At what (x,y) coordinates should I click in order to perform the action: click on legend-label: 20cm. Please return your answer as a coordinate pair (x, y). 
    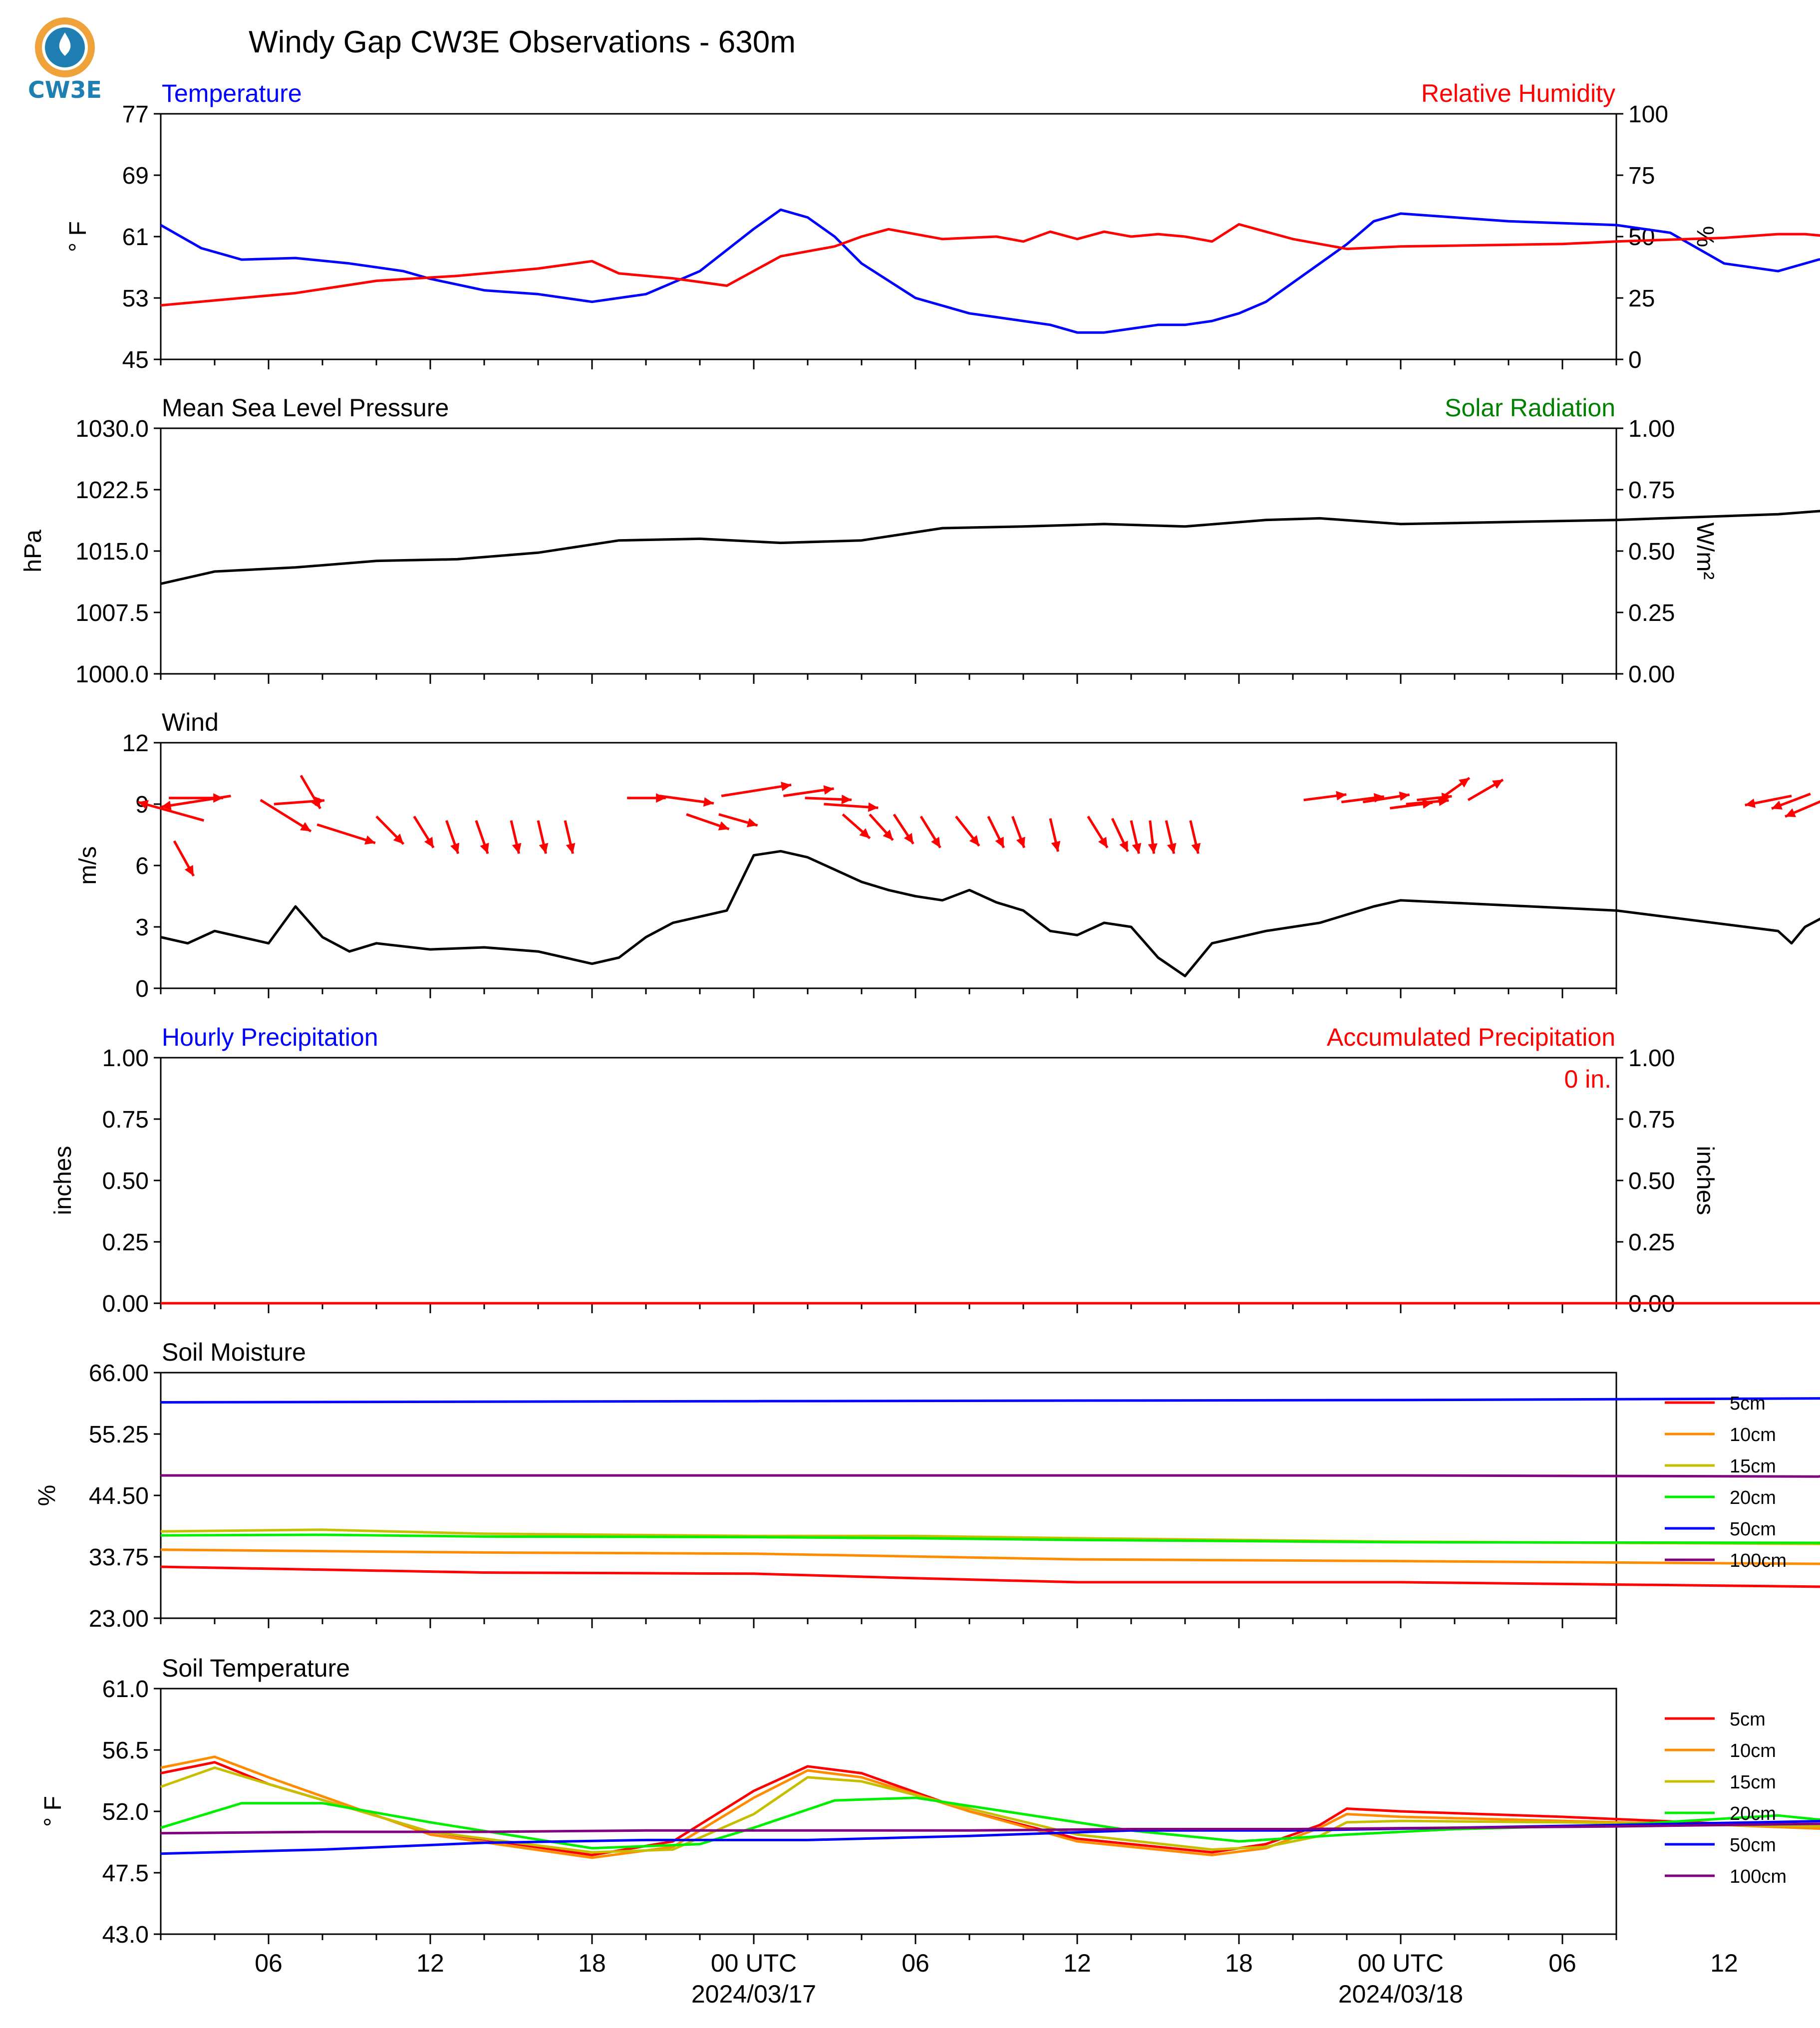
    Looking at the image, I should click on (1753, 1813).